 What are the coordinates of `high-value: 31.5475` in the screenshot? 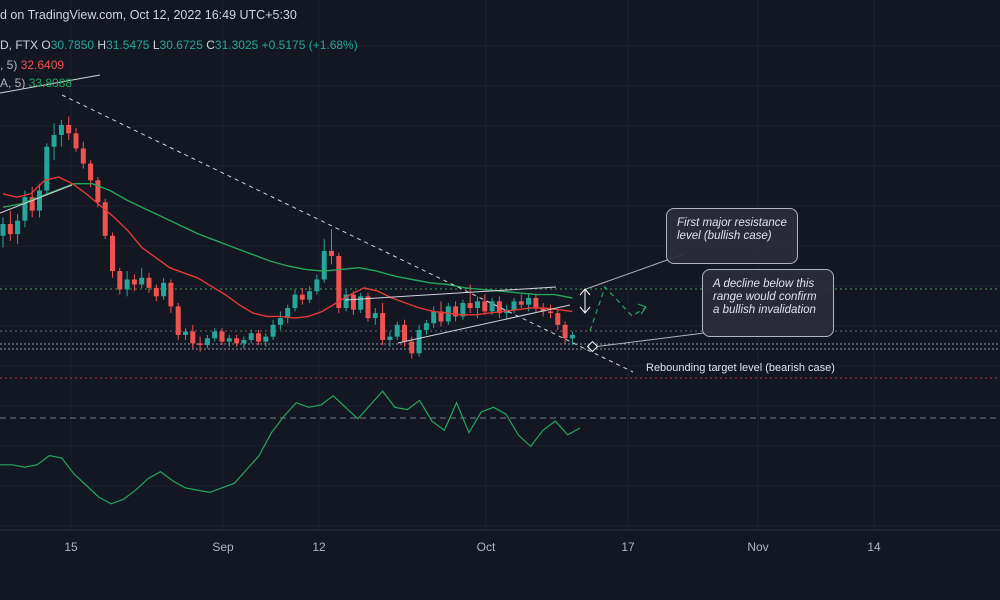 It's located at (128, 45).